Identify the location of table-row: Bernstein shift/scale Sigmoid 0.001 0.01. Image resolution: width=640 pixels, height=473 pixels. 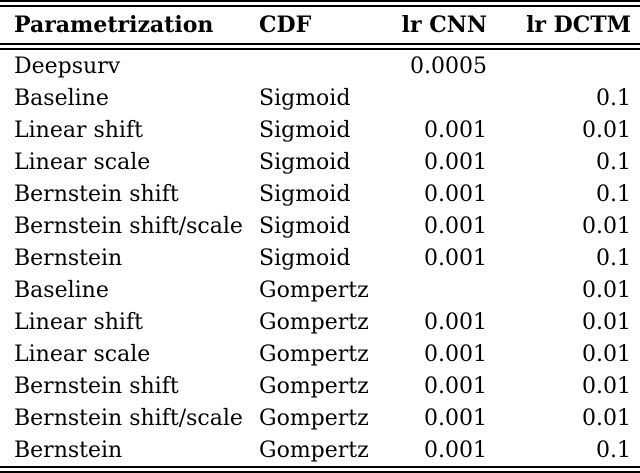
(320, 226).